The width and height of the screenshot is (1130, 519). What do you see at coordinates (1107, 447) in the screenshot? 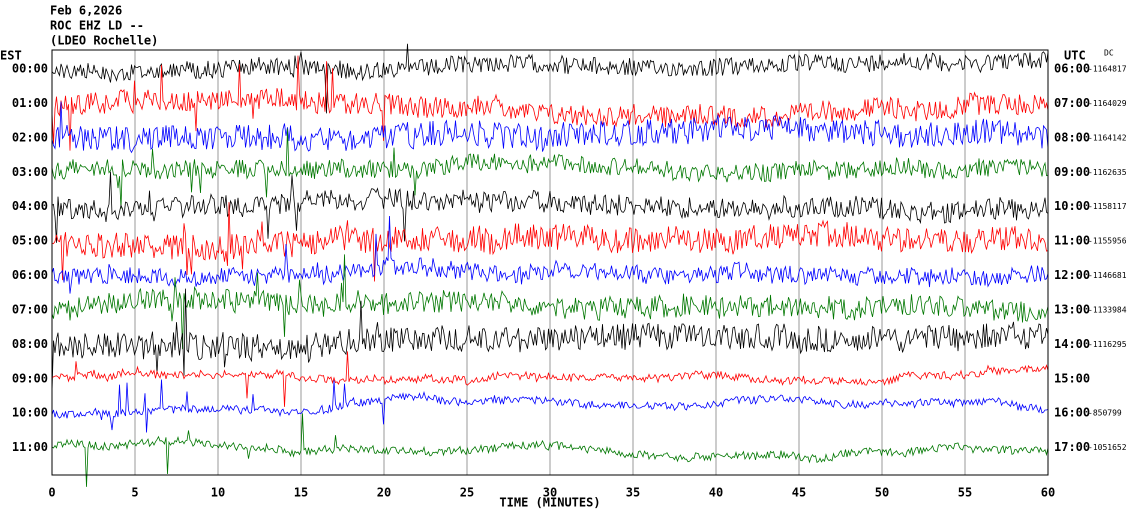
I see `dc-value: -1051652` at bounding box center [1107, 447].